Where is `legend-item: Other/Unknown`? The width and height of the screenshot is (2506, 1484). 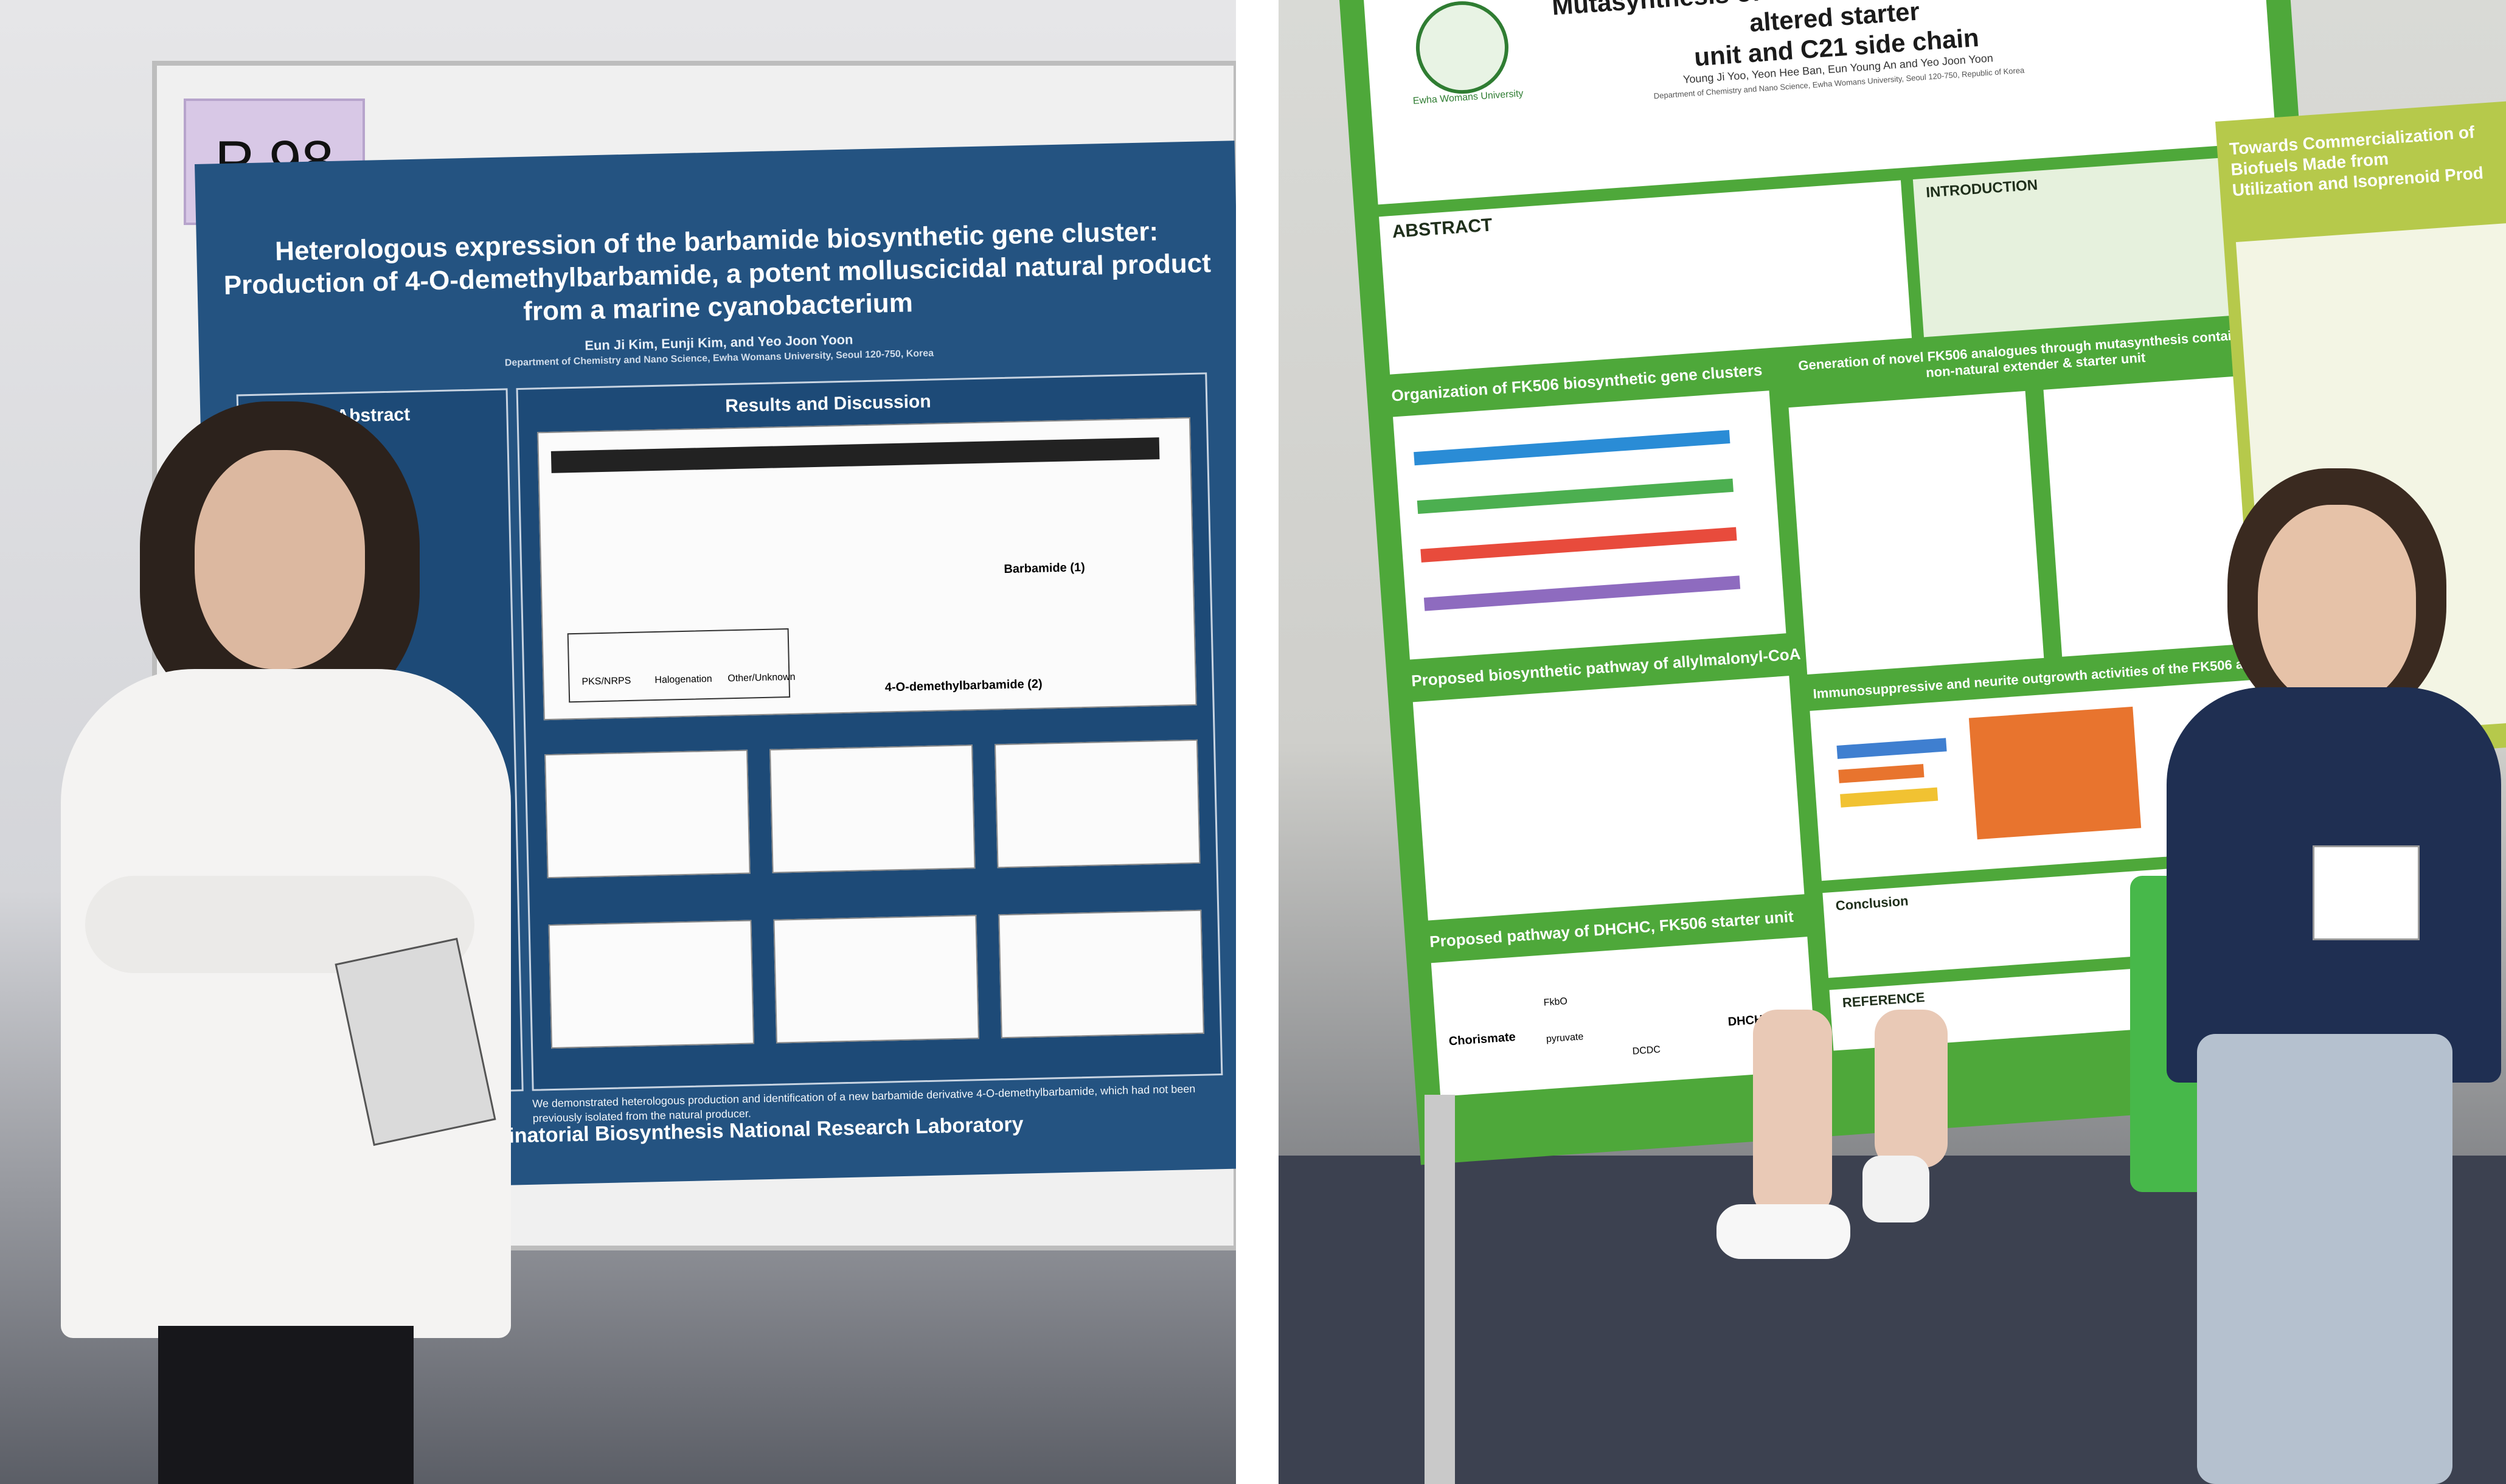 legend-item: Other/Unknown is located at coordinates (761, 677).